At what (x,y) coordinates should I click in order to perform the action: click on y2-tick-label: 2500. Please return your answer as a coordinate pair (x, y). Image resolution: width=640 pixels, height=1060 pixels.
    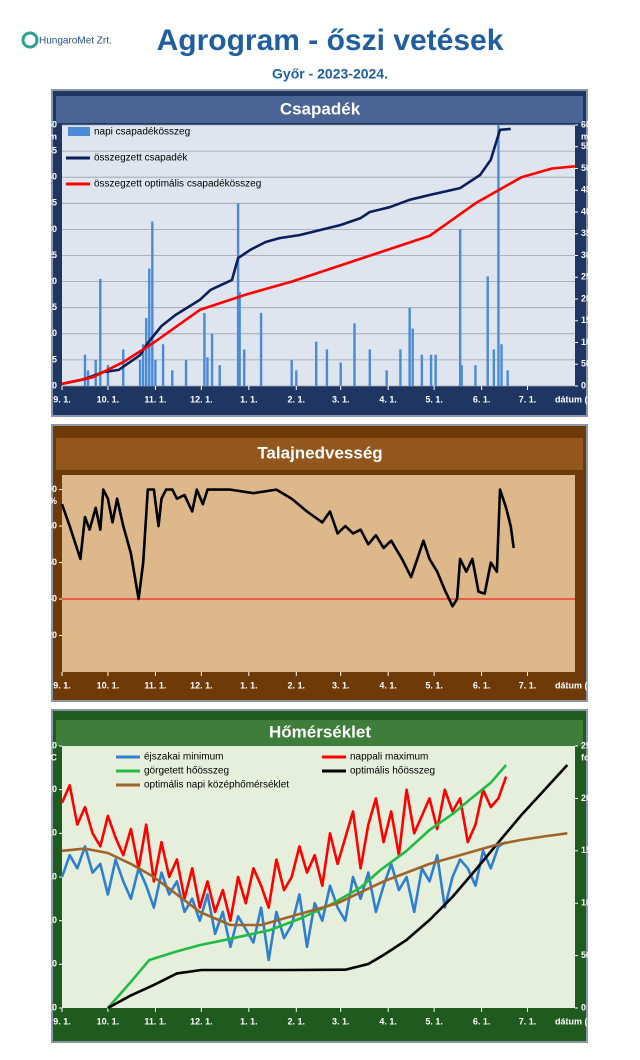
    Looking at the image, I should click on (591, 745).